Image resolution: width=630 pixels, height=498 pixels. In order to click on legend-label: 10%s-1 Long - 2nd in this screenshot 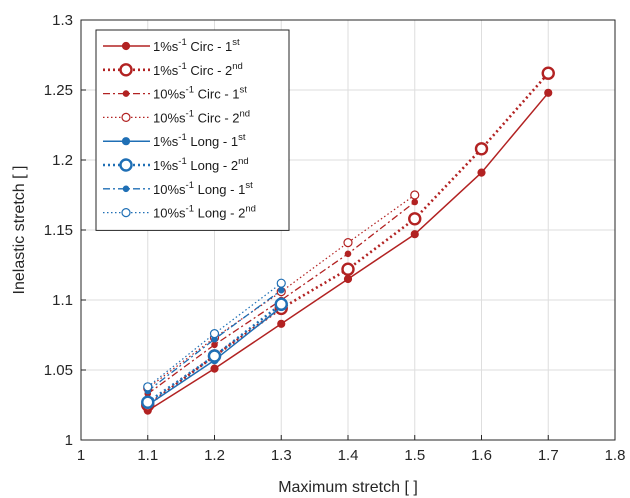, I will do `click(204, 212)`.